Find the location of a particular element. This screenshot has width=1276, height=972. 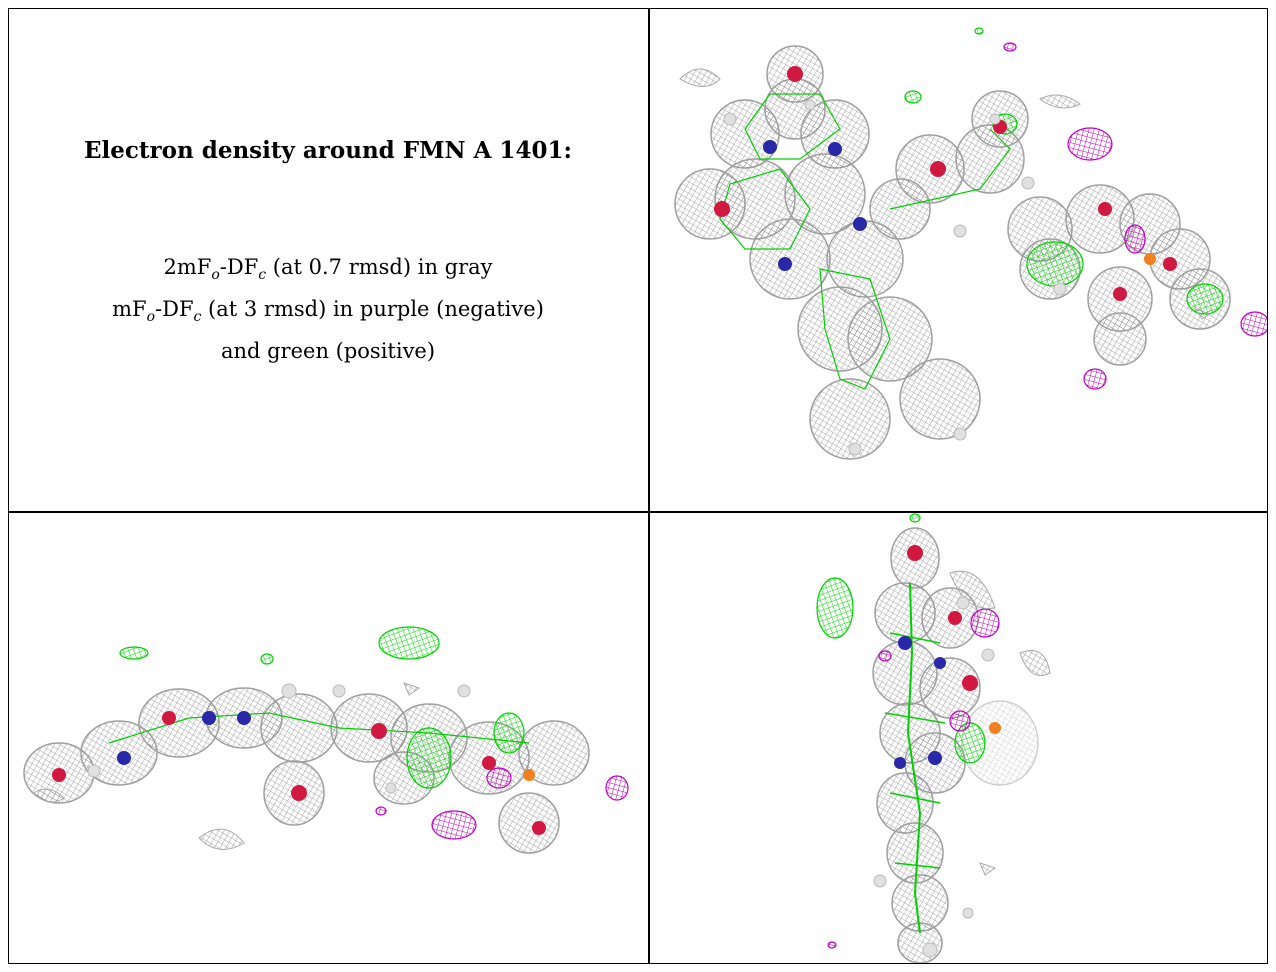

density-side-view-image is located at coordinates (326, 740).